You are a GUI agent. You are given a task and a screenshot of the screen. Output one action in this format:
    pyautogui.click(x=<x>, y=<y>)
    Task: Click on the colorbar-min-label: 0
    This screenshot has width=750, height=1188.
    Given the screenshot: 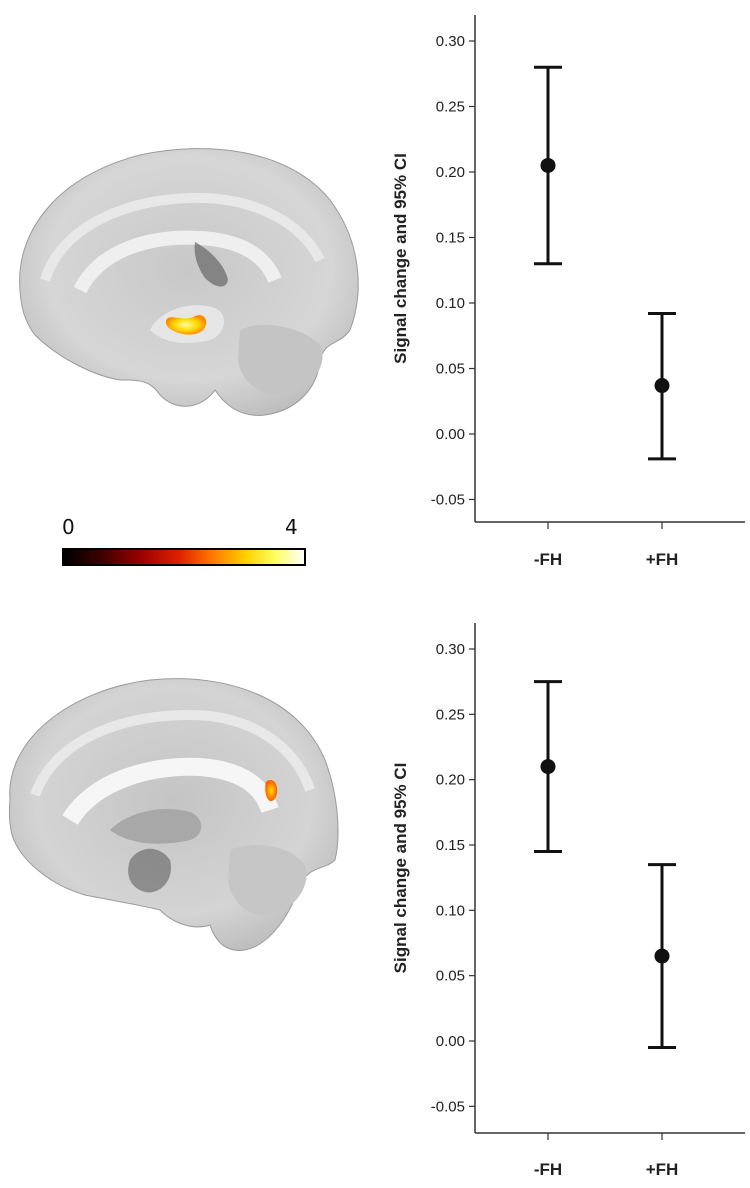 What is the action you would take?
    pyautogui.click(x=68, y=527)
    